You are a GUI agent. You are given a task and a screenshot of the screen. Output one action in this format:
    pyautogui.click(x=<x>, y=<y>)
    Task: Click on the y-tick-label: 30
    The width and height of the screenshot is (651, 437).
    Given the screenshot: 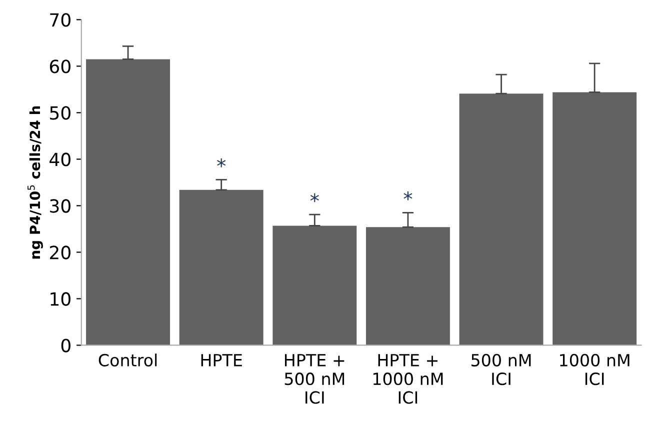 What is the action you would take?
    pyautogui.click(x=60, y=206)
    